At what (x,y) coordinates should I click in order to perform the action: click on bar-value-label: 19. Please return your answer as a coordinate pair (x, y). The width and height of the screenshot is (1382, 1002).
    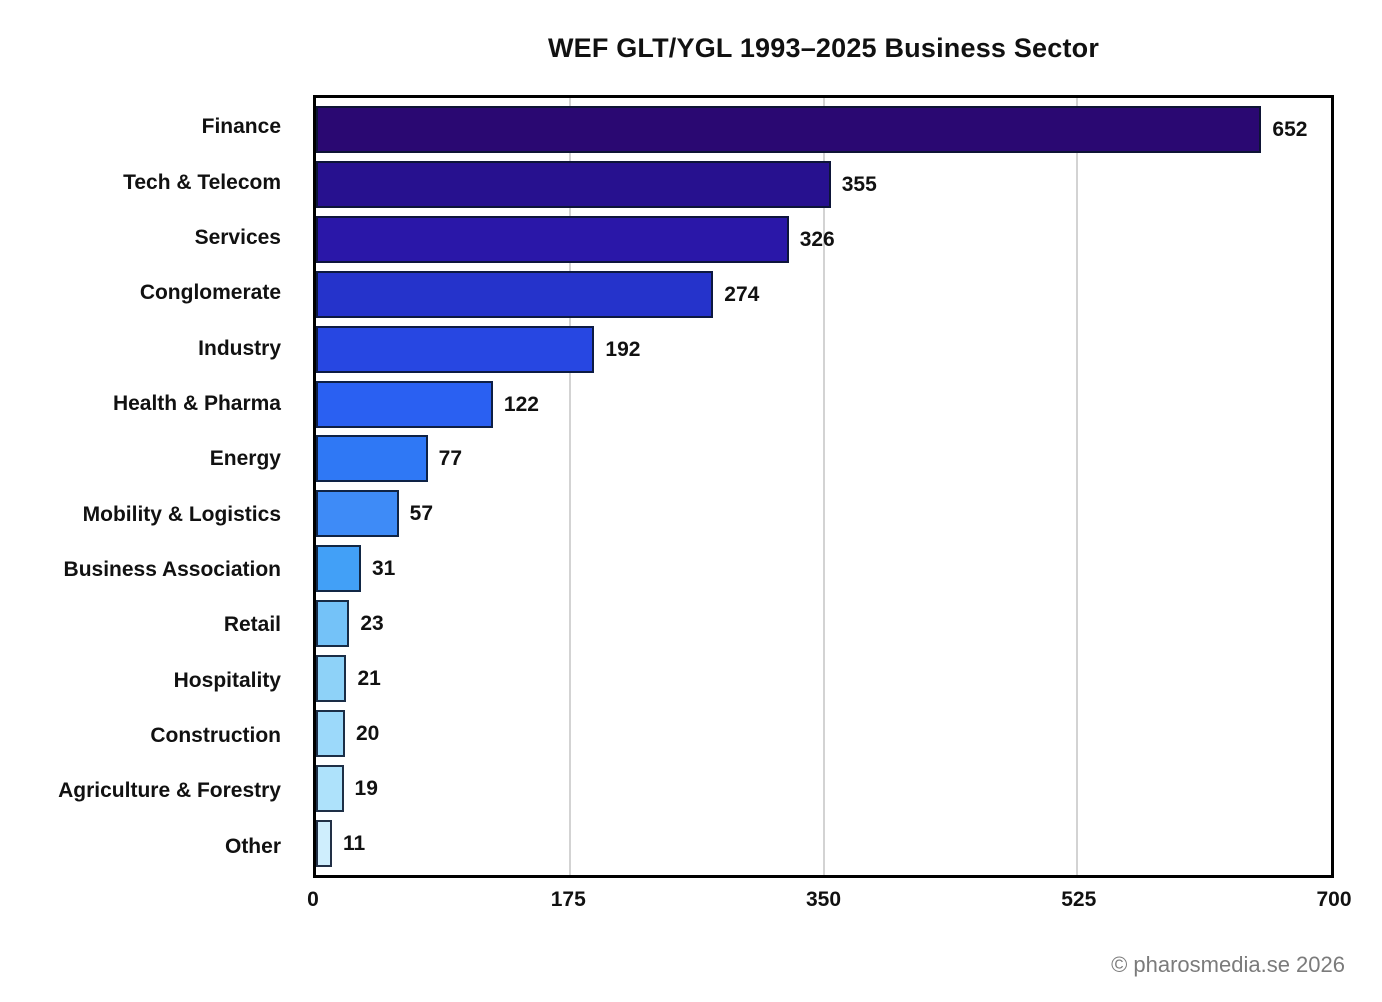
    Looking at the image, I should click on (366, 788).